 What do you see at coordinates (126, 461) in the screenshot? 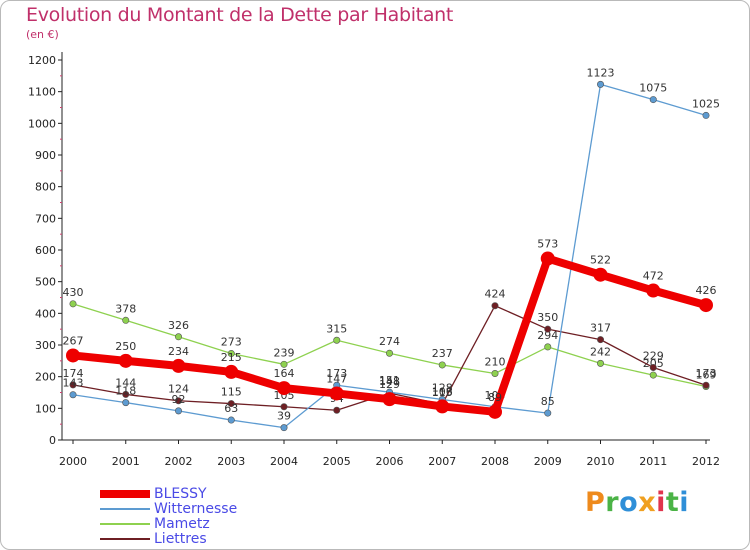
I see `x-tick-label: 2001` at bounding box center [126, 461].